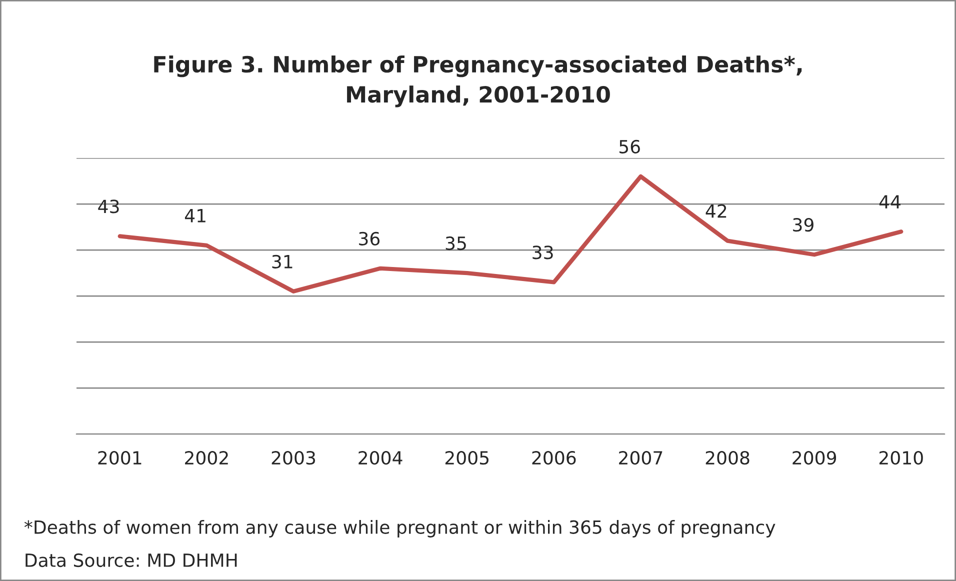 Image resolution: width=956 pixels, height=581 pixels. I want to click on data-label: 44, so click(889, 201).